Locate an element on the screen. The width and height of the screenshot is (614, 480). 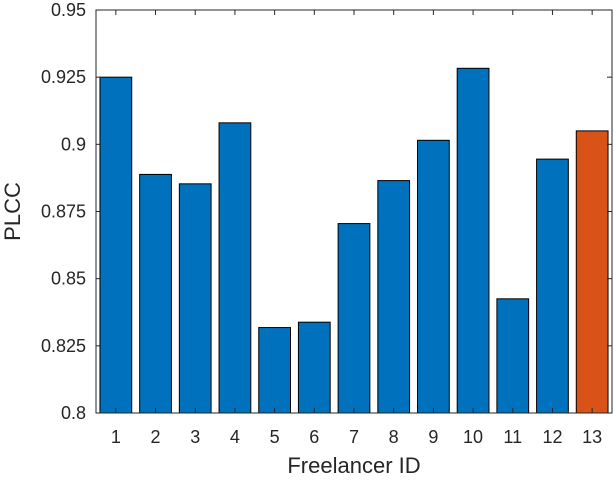
x-tick-label: 1 is located at coordinates (116, 437).